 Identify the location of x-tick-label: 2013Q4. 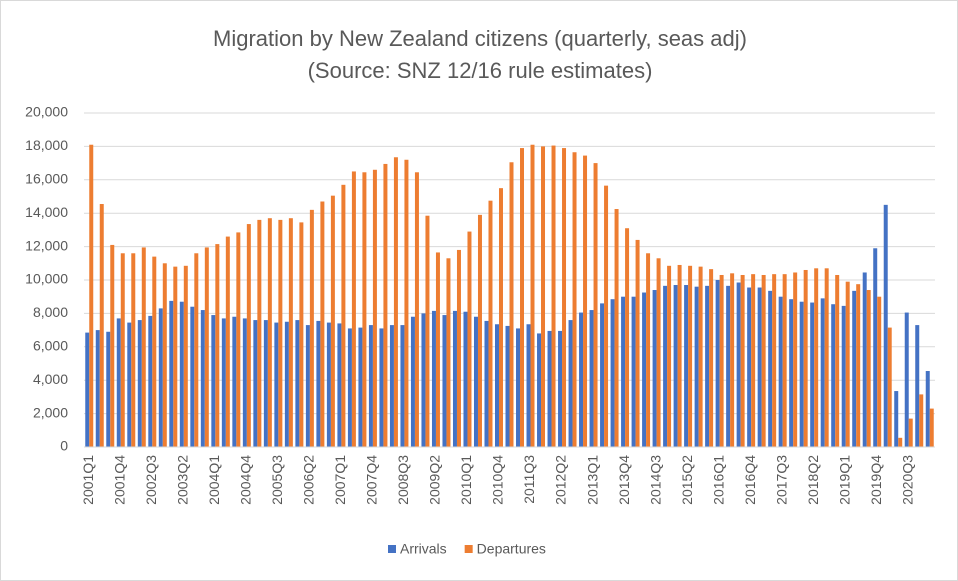
(624, 480).